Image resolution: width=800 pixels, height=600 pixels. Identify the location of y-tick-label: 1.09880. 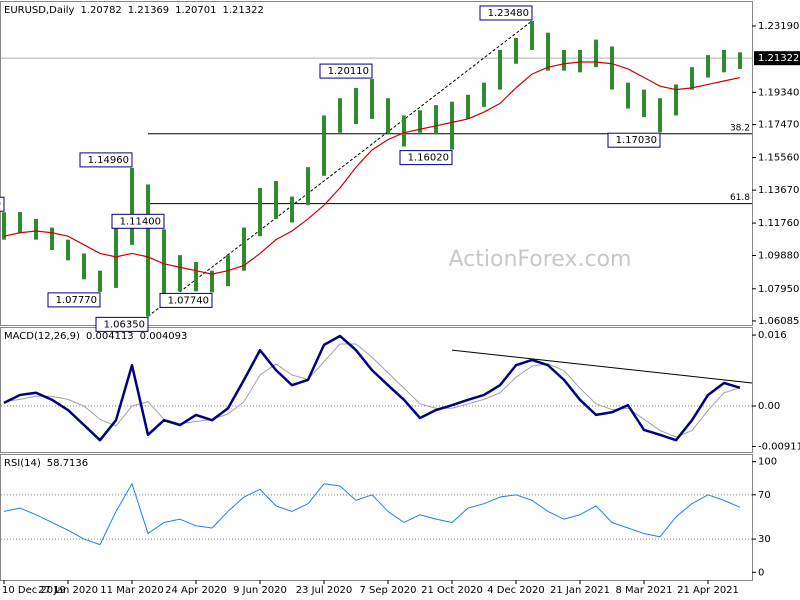
(778, 256).